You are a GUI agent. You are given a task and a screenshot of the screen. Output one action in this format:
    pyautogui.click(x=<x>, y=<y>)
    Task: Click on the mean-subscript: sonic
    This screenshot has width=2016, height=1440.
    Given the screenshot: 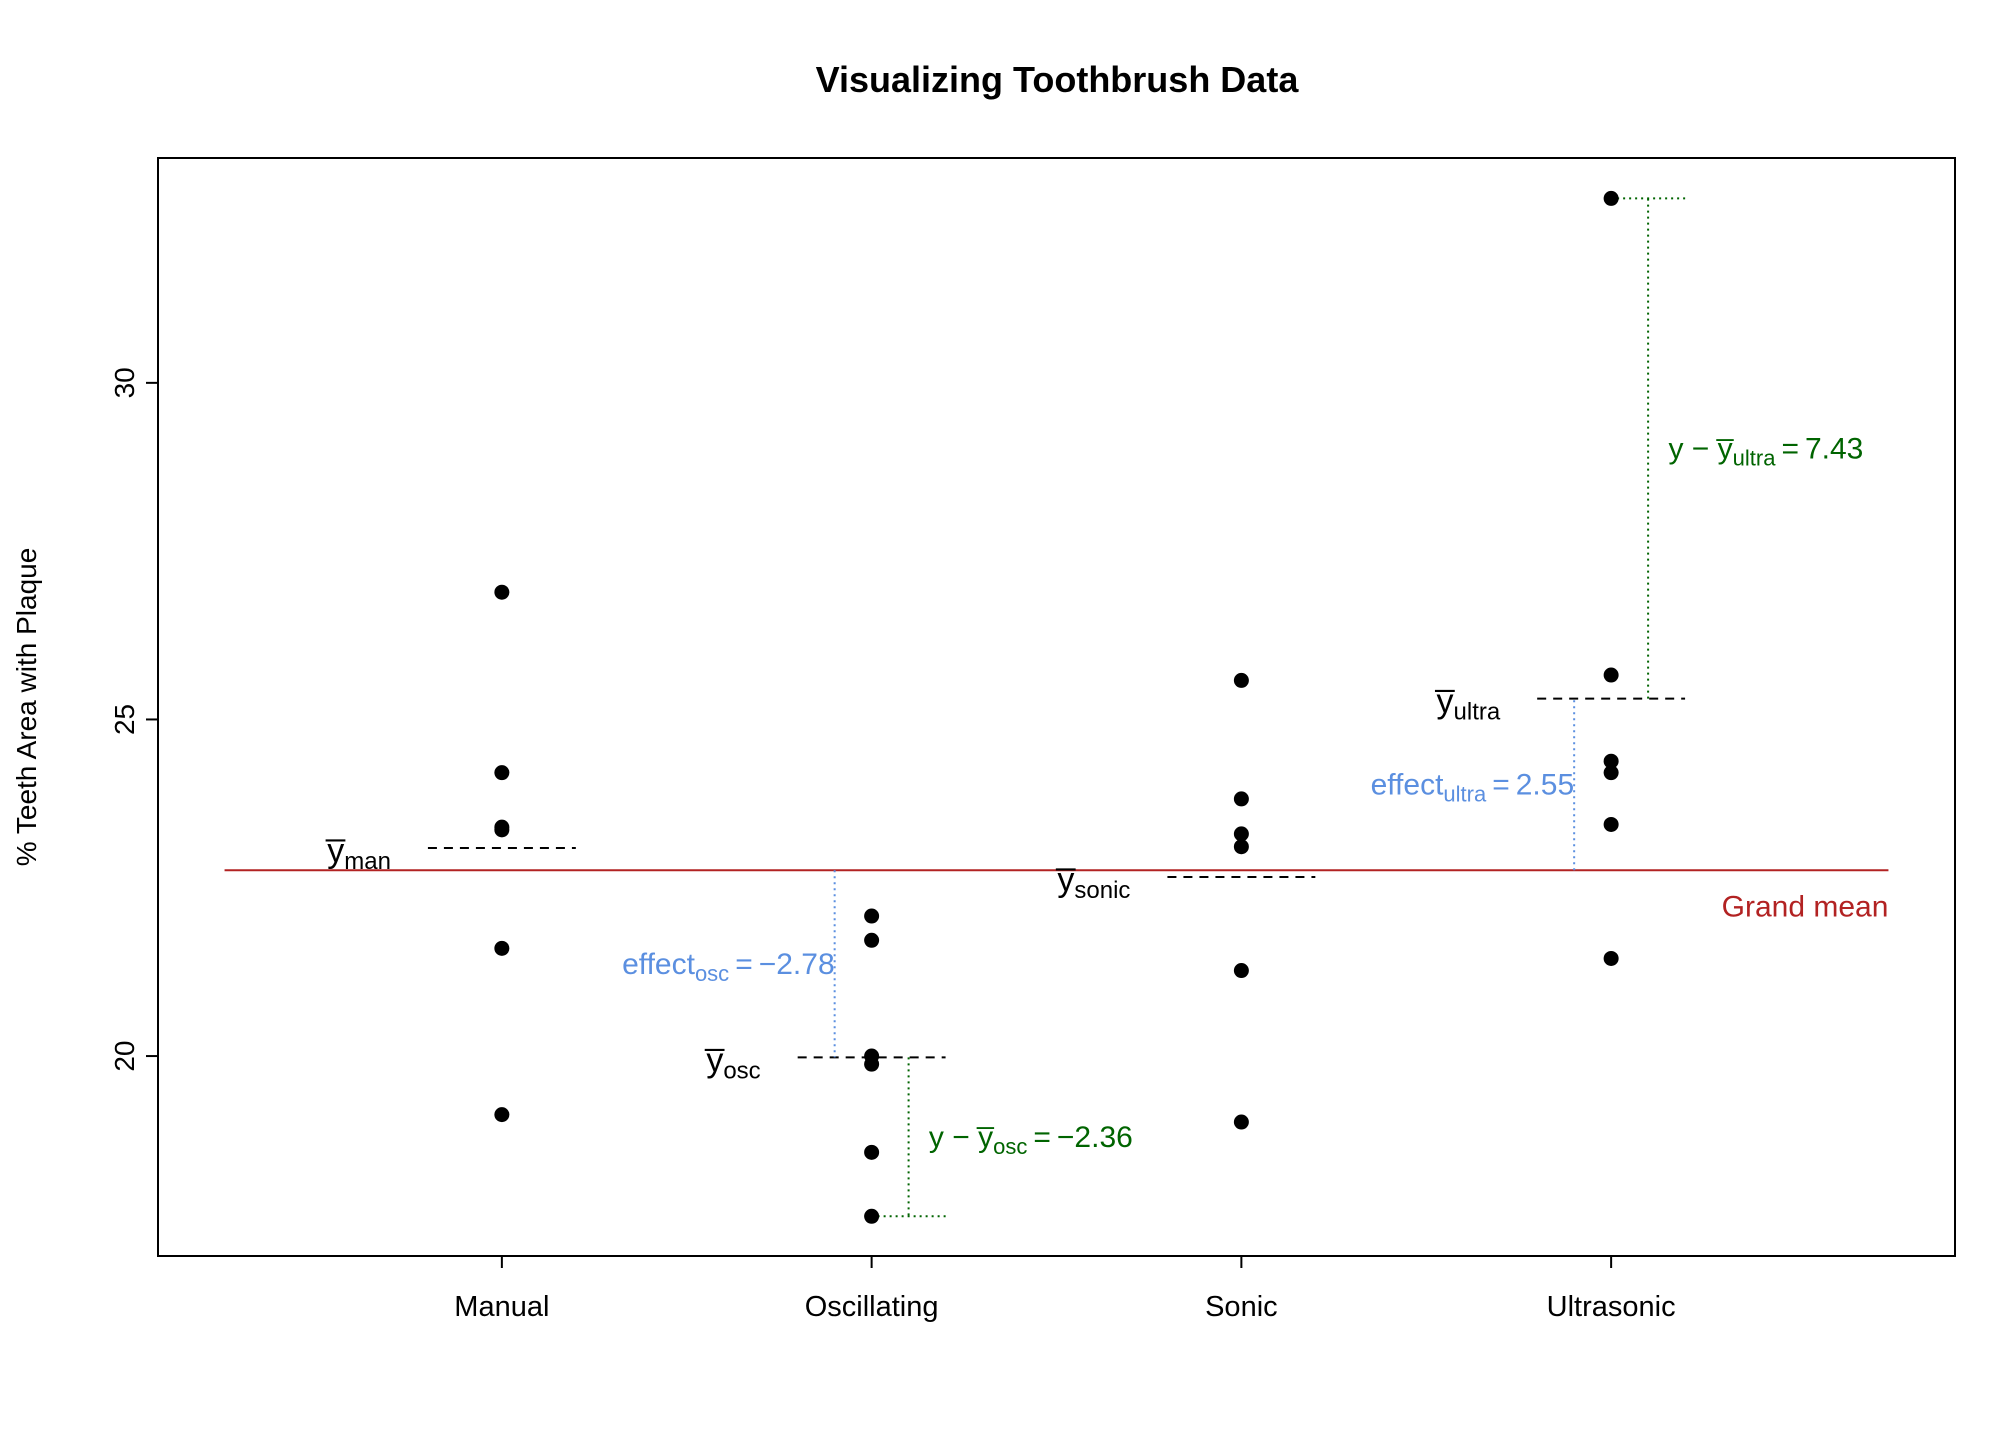 What is the action you would take?
    pyautogui.click(x=1102, y=890)
    